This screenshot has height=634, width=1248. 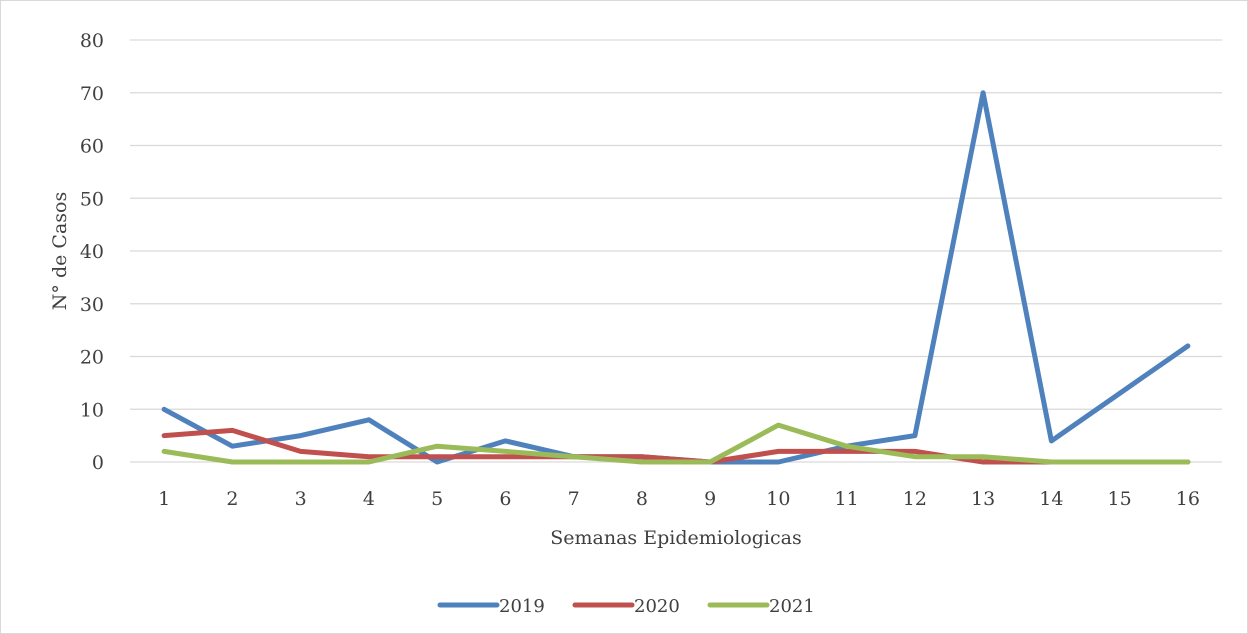 I want to click on legend-label-2021: 2021, so click(x=792, y=606).